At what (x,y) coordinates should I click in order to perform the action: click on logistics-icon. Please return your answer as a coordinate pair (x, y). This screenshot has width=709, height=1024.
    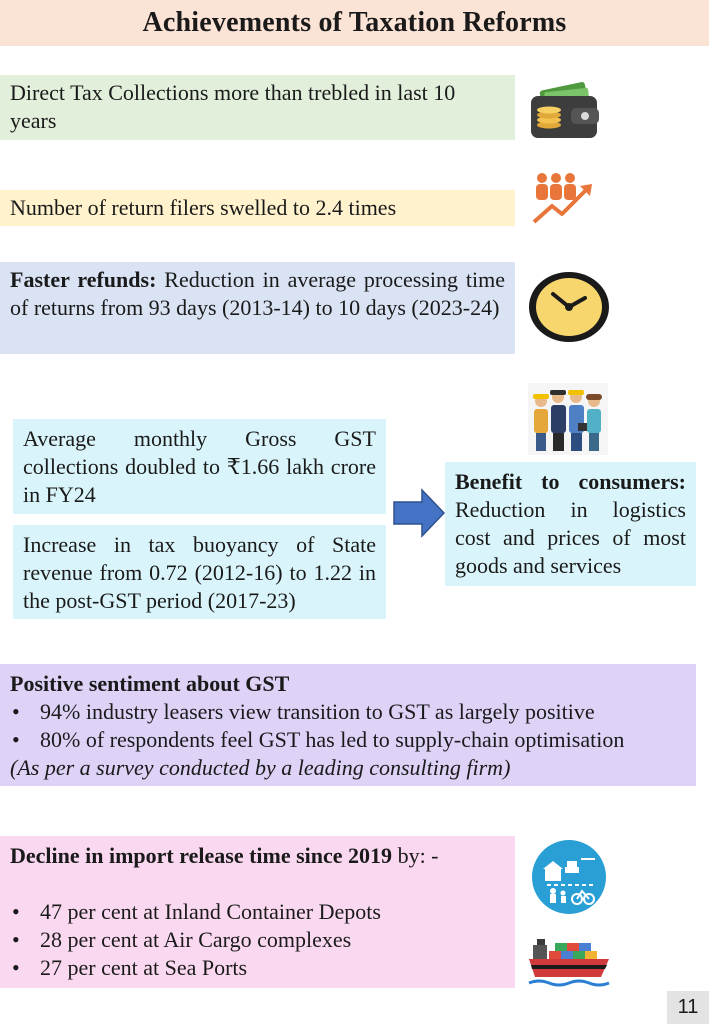
    Looking at the image, I should click on (569, 877).